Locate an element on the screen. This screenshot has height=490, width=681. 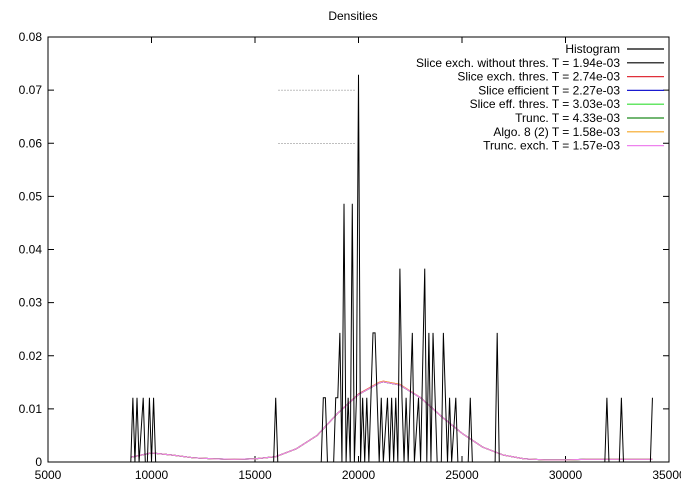
chart-title: Densities is located at coordinates (352, 16).